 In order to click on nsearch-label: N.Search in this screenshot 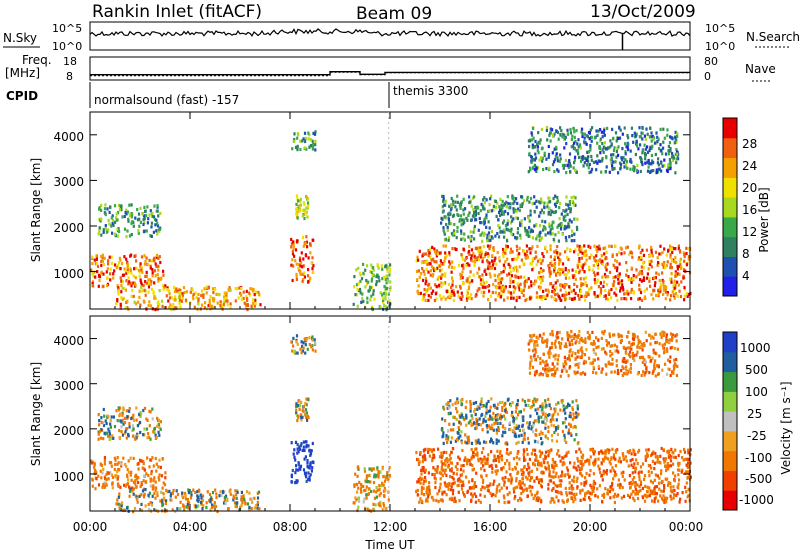, I will do `click(773, 37)`.